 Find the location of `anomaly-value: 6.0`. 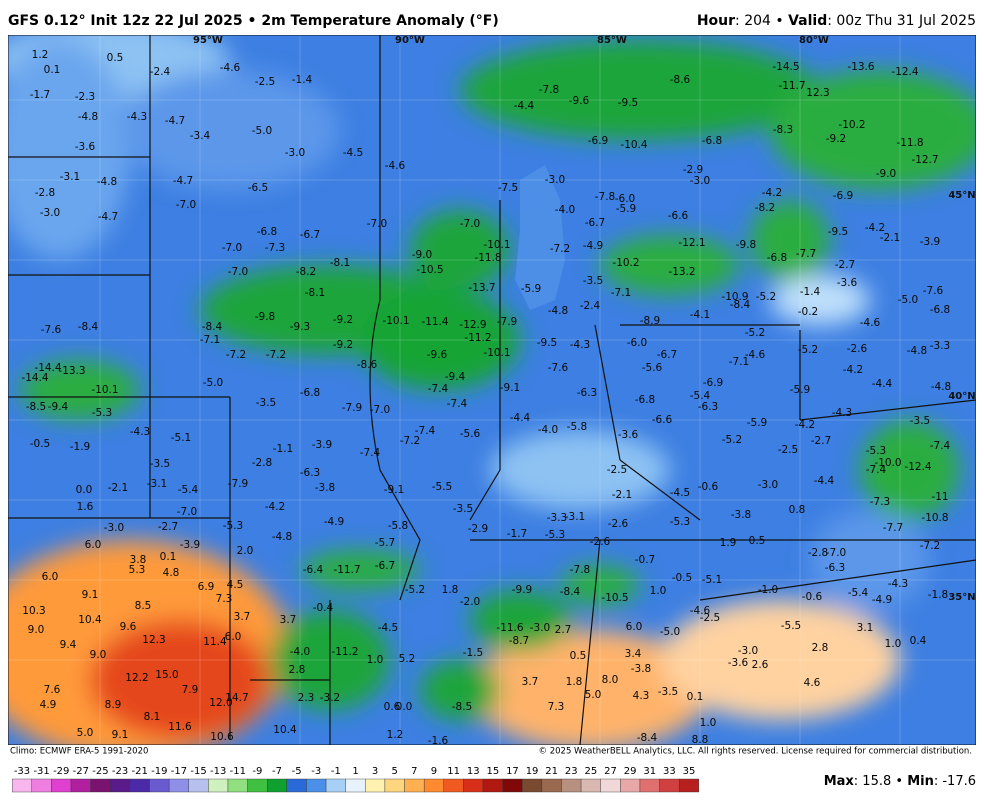

anomaly-value: 6.0 is located at coordinates (634, 627).